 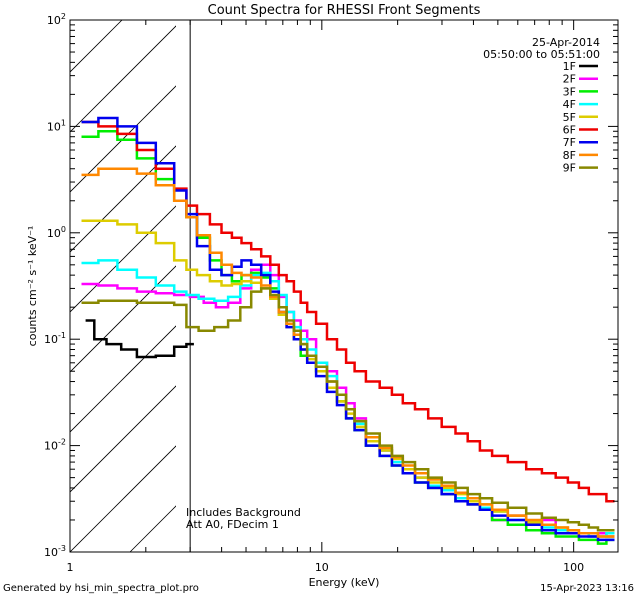 What do you see at coordinates (56, 19) in the screenshot?
I see `y-tick-label: 10²` at bounding box center [56, 19].